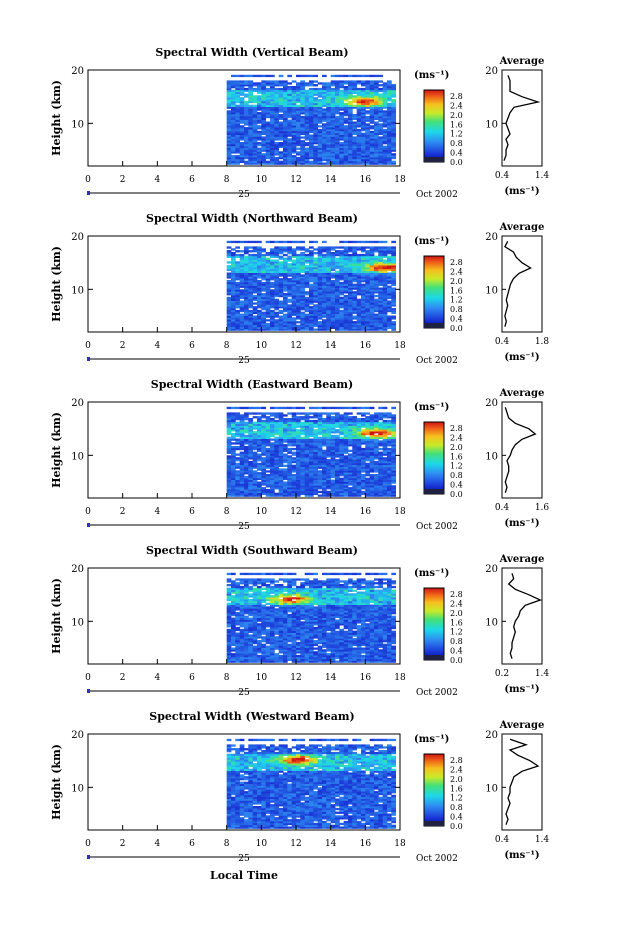 The width and height of the screenshot is (622, 929). What do you see at coordinates (502, 342) in the screenshot?
I see `average-x-tick-label: 0.4` at bounding box center [502, 342].